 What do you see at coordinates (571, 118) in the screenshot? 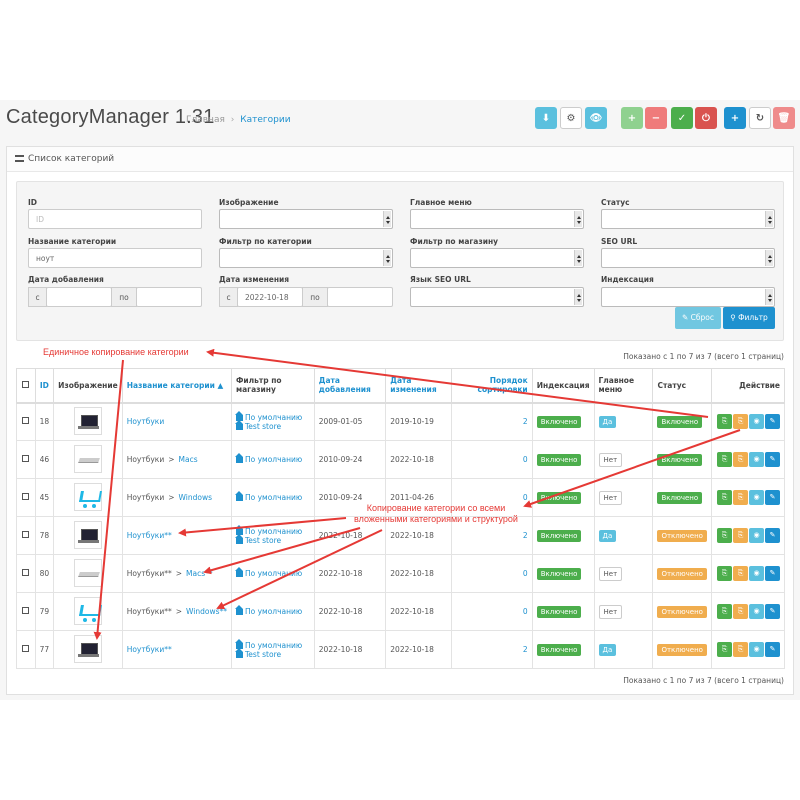
I see `gears-button: ⚙` at bounding box center [571, 118].